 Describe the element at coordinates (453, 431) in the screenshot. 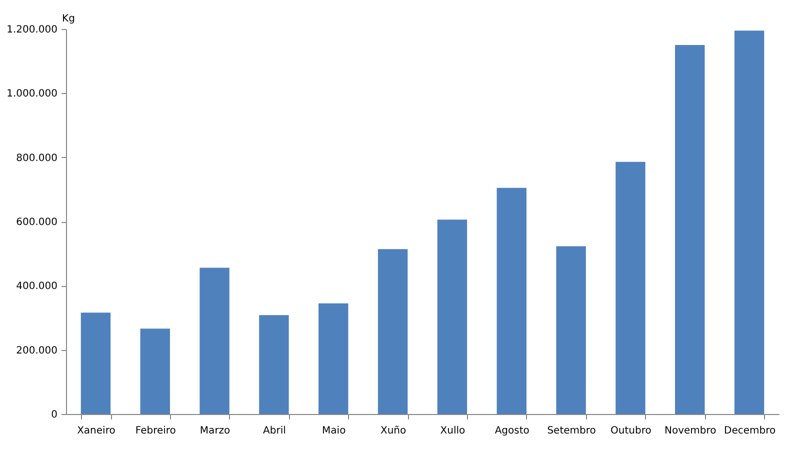

I see `x-tick-label: Xullo` at that location.